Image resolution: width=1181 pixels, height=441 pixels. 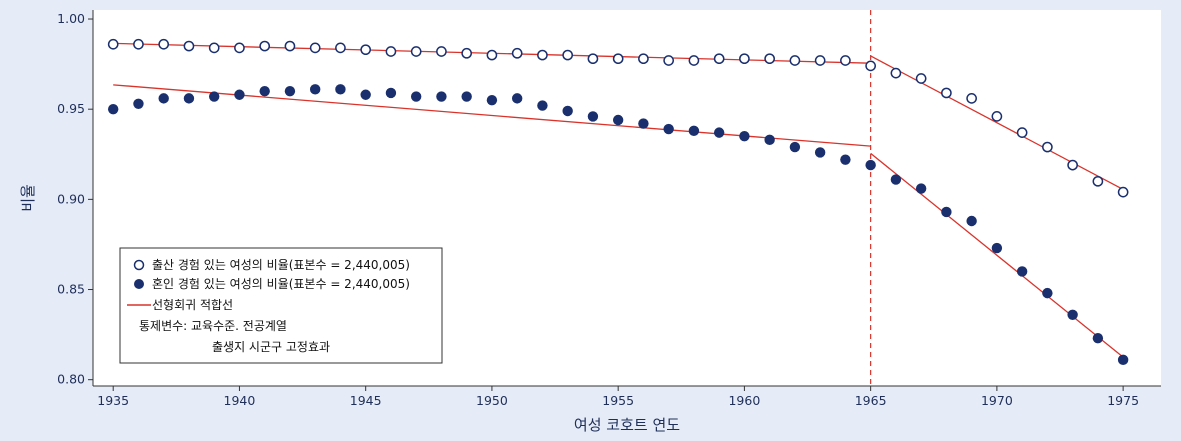 I want to click on x-tick-label: 1960, so click(x=744, y=400).